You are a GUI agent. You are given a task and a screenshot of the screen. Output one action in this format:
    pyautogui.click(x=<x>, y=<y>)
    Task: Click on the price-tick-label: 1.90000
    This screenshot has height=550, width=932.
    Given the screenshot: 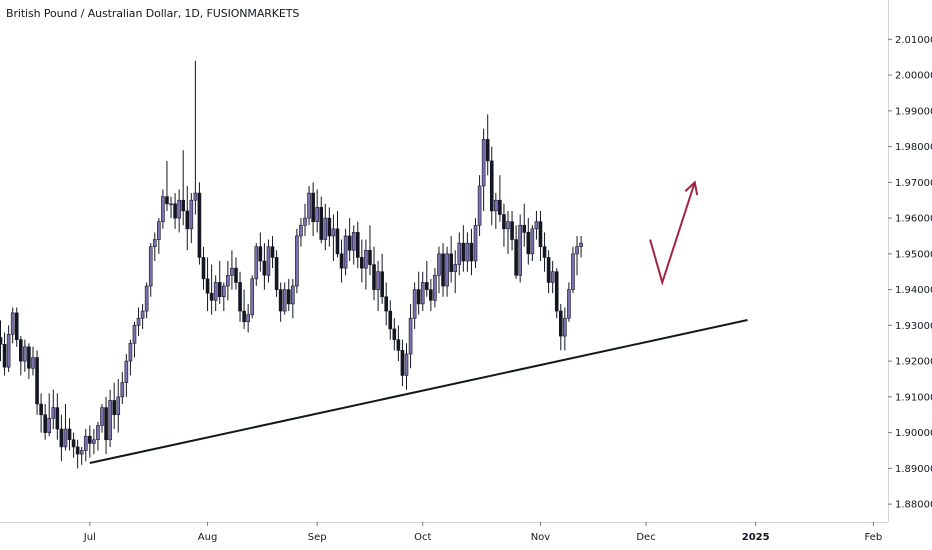 What is the action you would take?
    pyautogui.click(x=913, y=433)
    